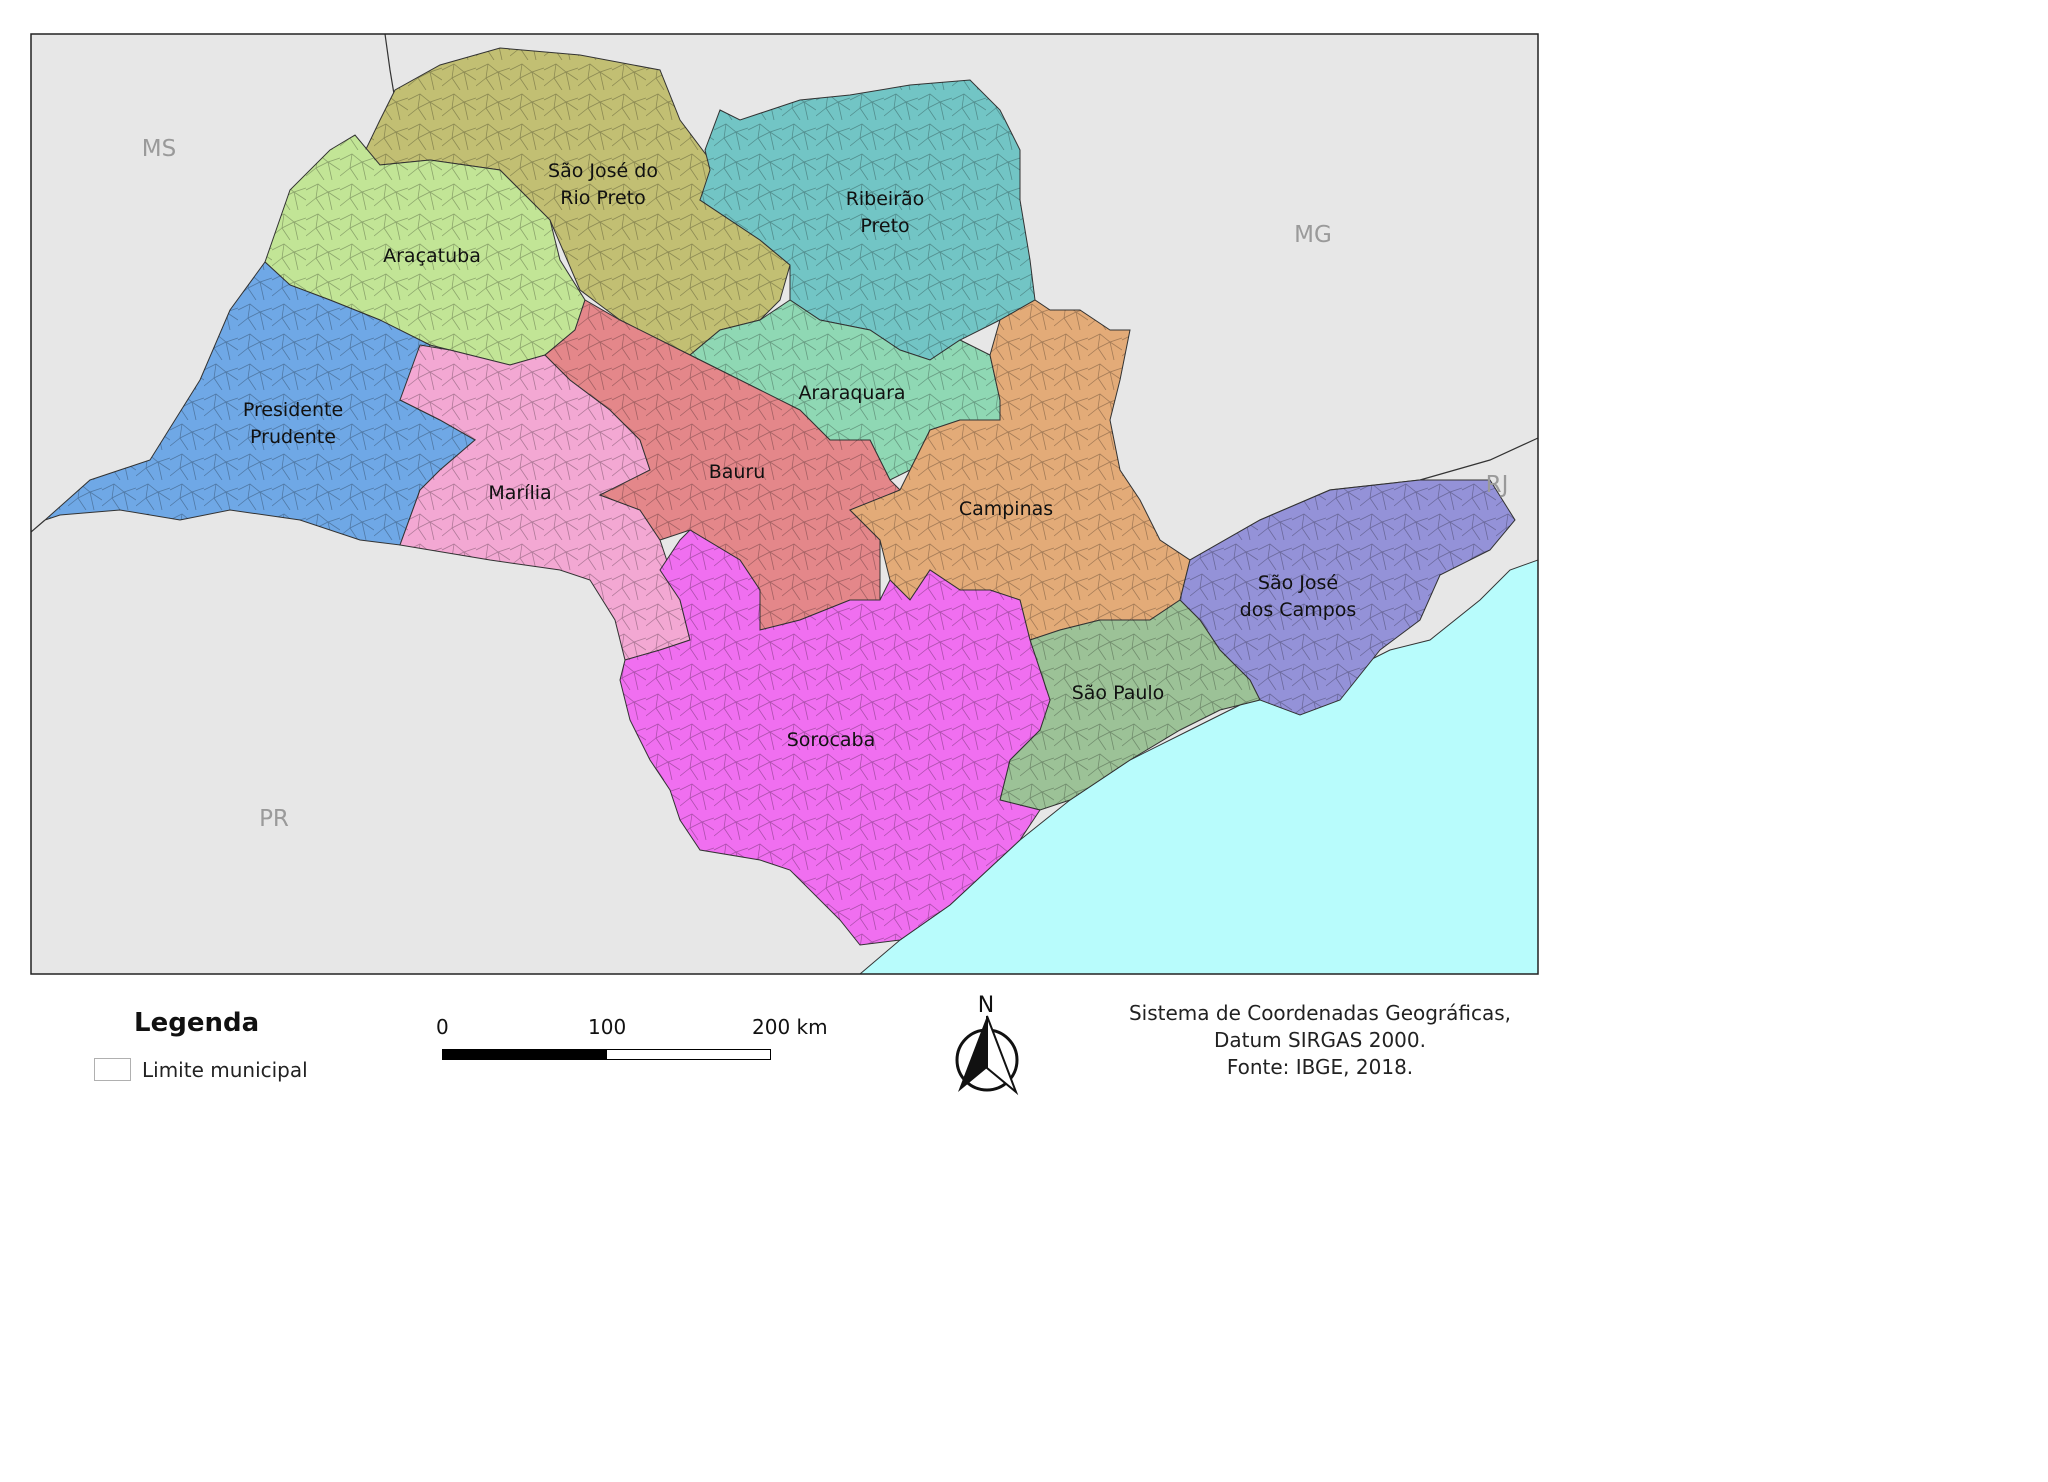  I want to click on region-label: Ribeirão Preto, so click(885, 212).